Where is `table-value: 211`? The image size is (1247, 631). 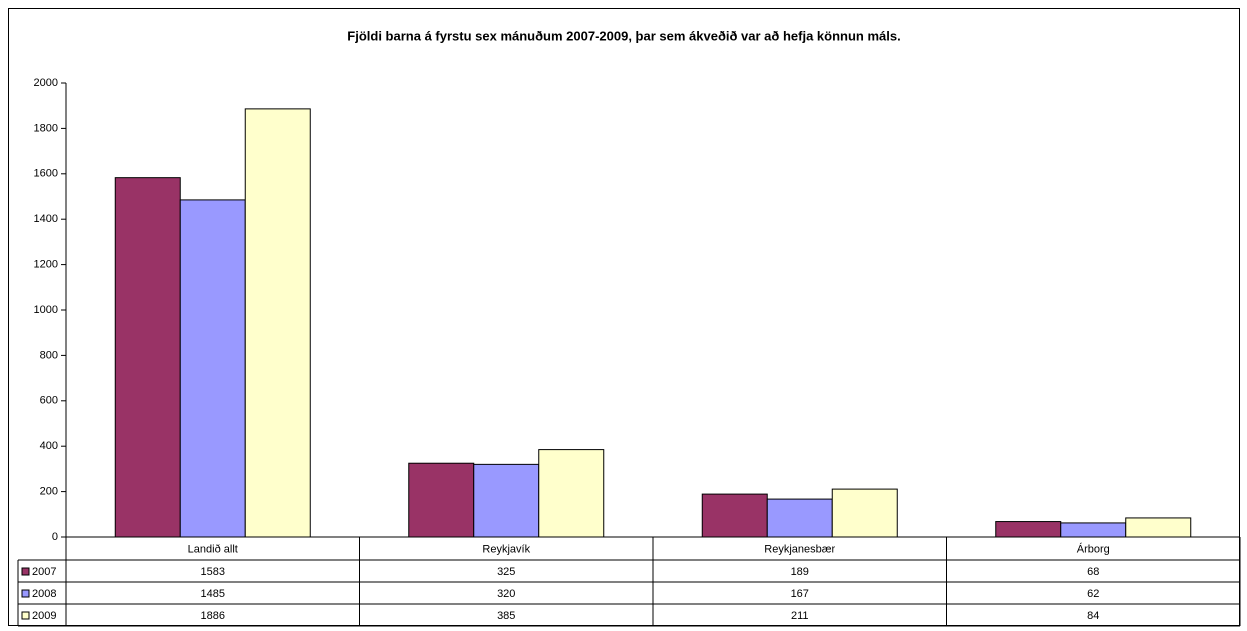
table-value: 211 is located at coordinates (800, 616).